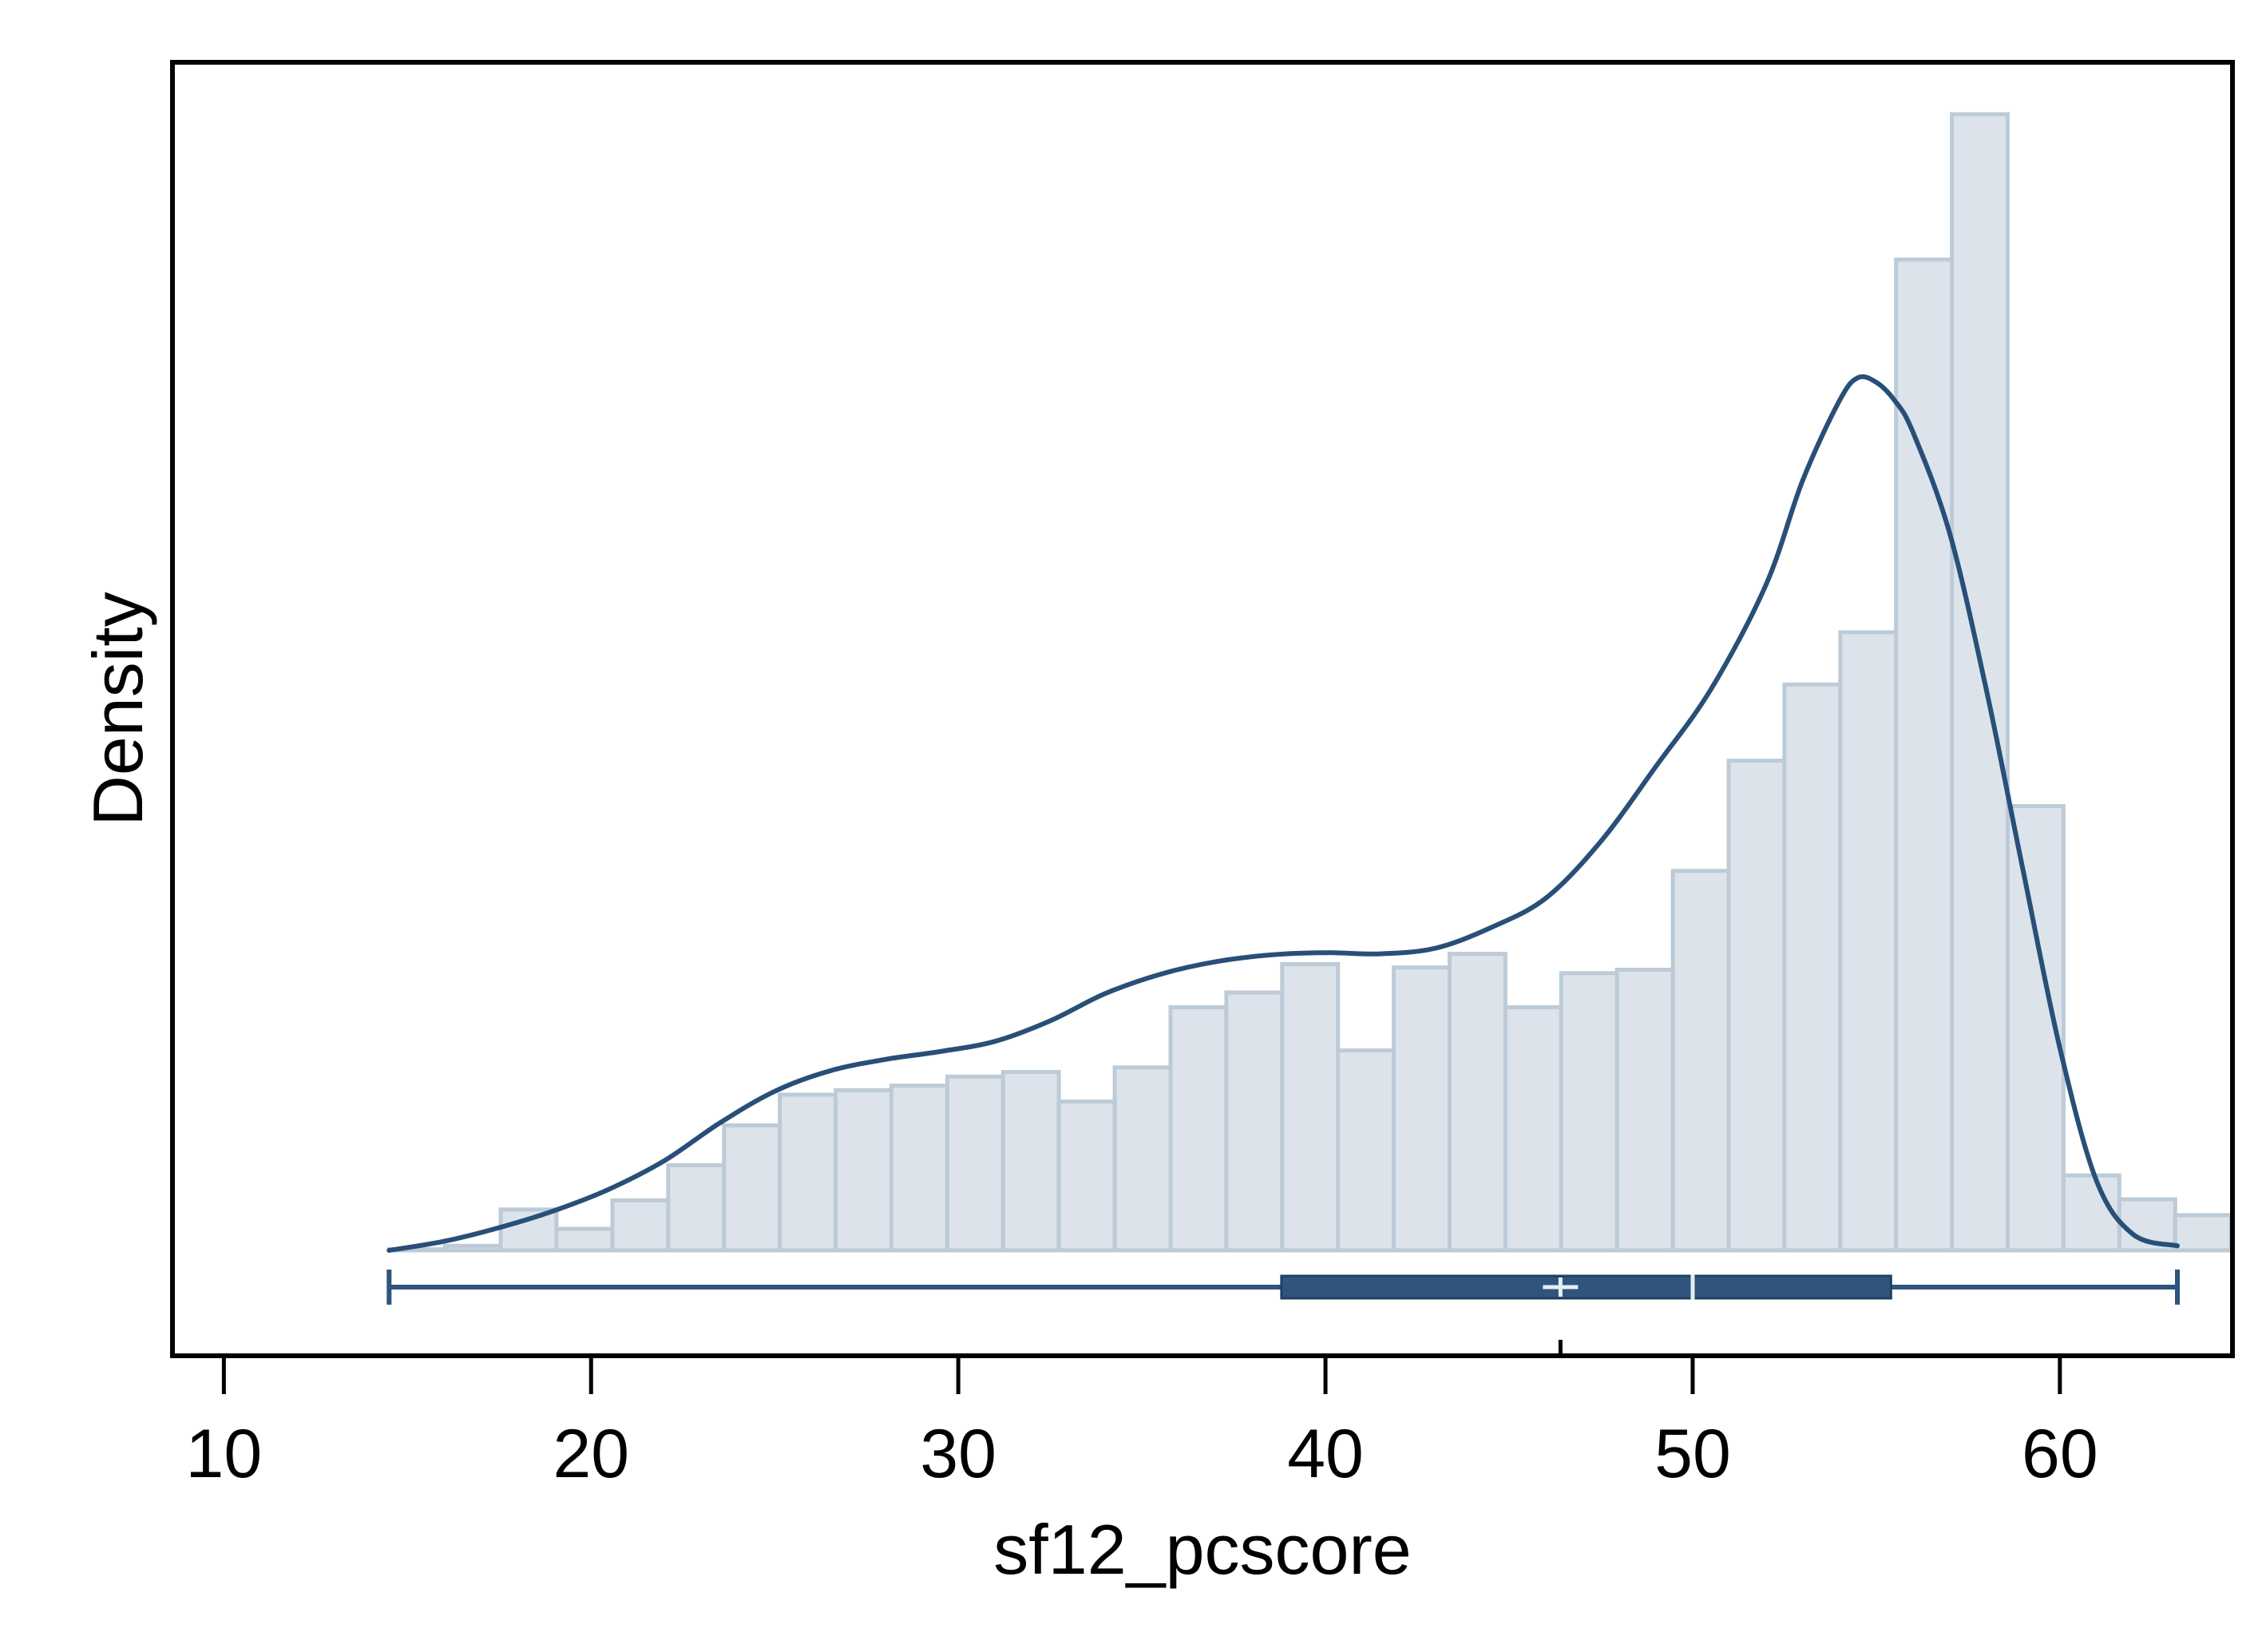  What do you see at coordinates (1326, 1454) in the screenshot?
I see `x-tick-label: 40` at bounding box center [1326, 1454].